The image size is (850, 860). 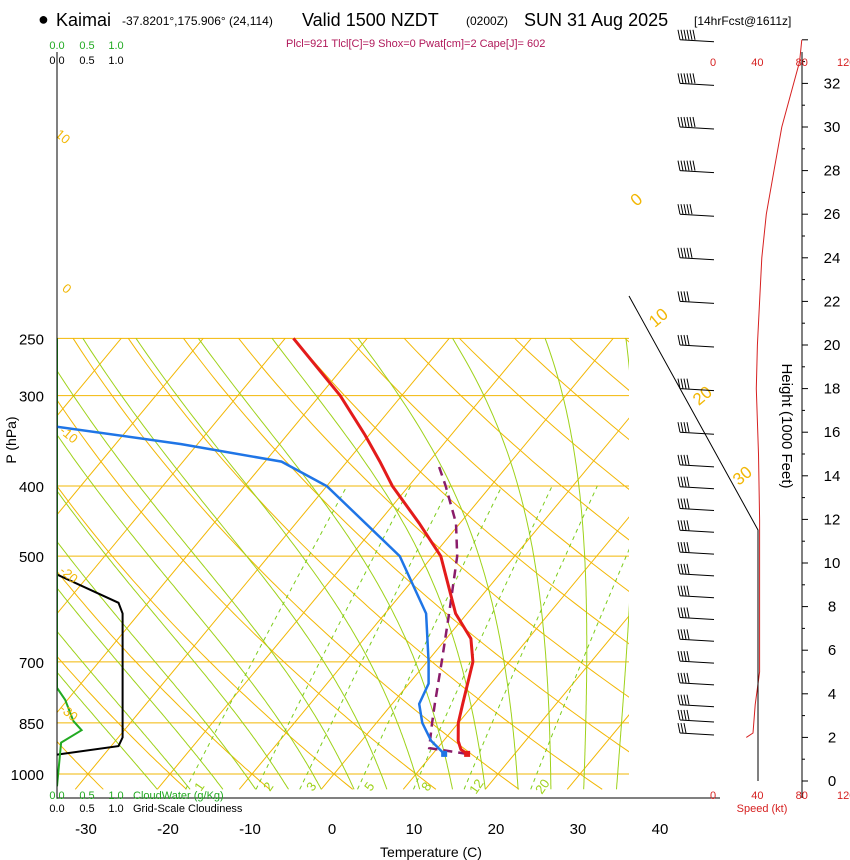 I want to click on mixing-ratio-label: 8, so click(x=426, y=786).